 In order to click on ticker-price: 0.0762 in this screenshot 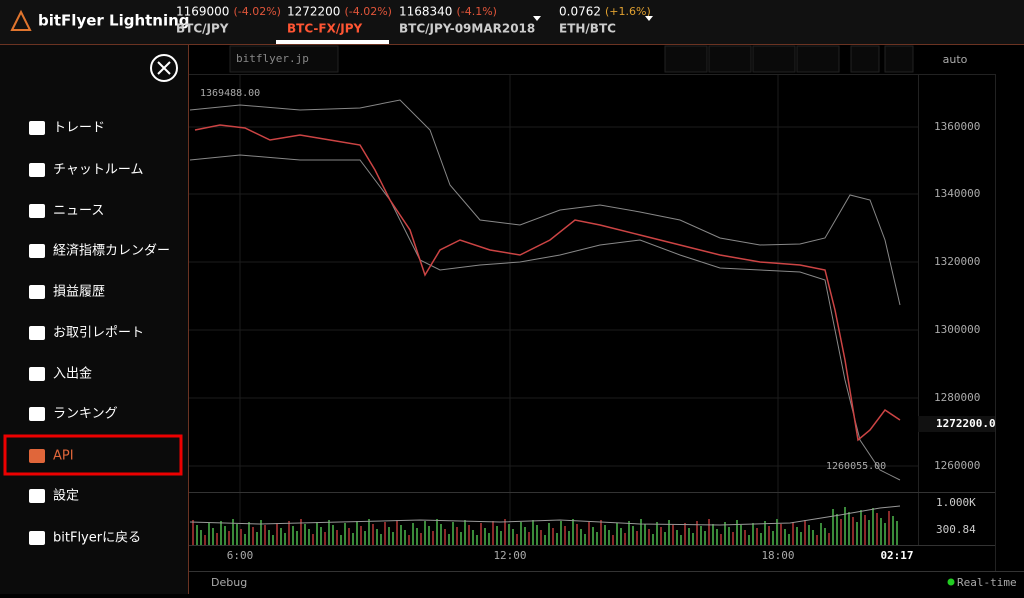, I will do `click(580, 12)`.